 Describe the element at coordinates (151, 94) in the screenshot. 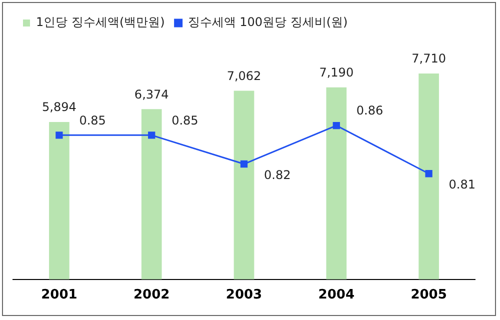

I see `data-label: 6,374` at that location.